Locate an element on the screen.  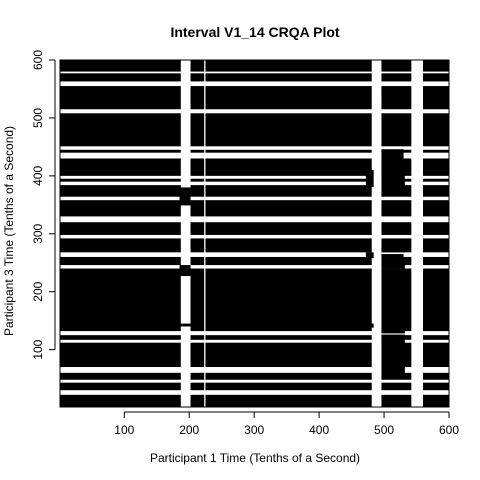
y-axis-label: Participant 3 Time (Tenths of a Second) is located at coordinates (9, 231).